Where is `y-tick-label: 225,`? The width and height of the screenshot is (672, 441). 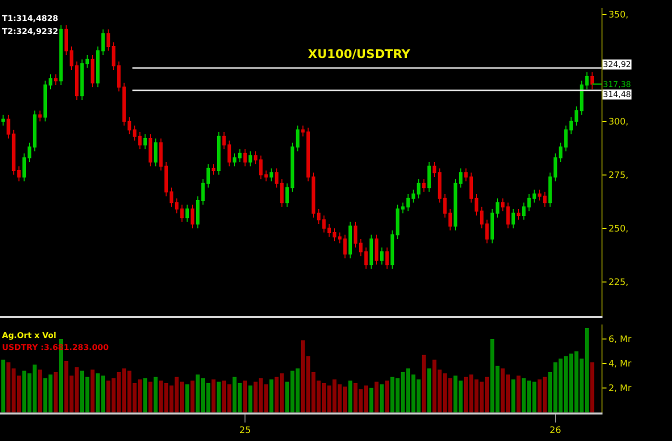
y-tick-label: 225, is located at coordinates (618, 283).